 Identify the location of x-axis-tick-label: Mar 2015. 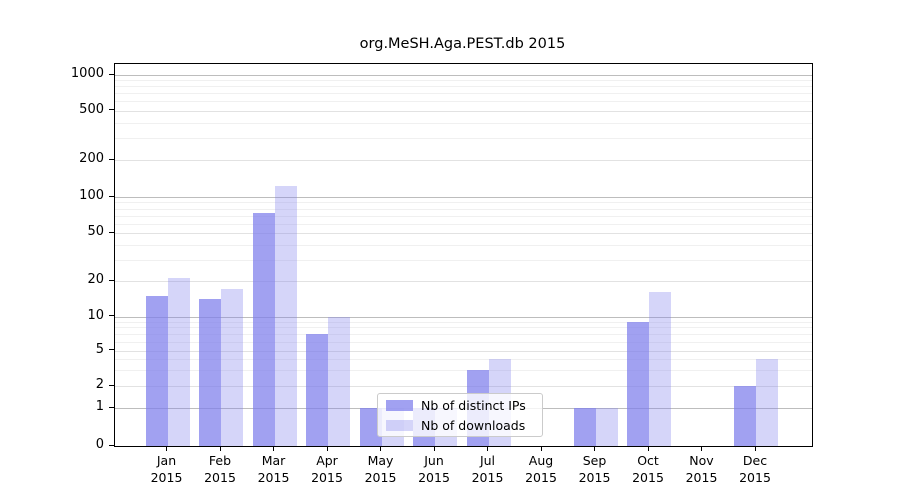
(273, 469).